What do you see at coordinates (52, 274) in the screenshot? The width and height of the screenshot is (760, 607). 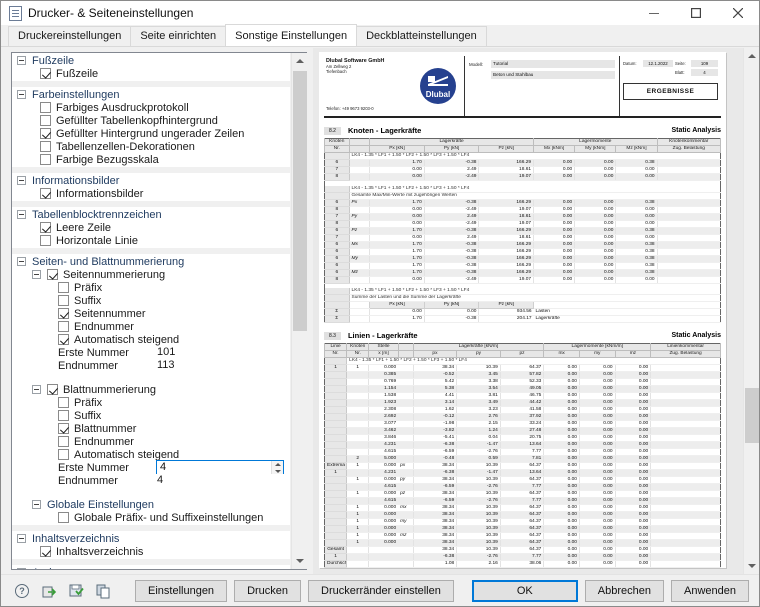 I see `checkbox-seitennummerierung` at bounding box center [52, 274].